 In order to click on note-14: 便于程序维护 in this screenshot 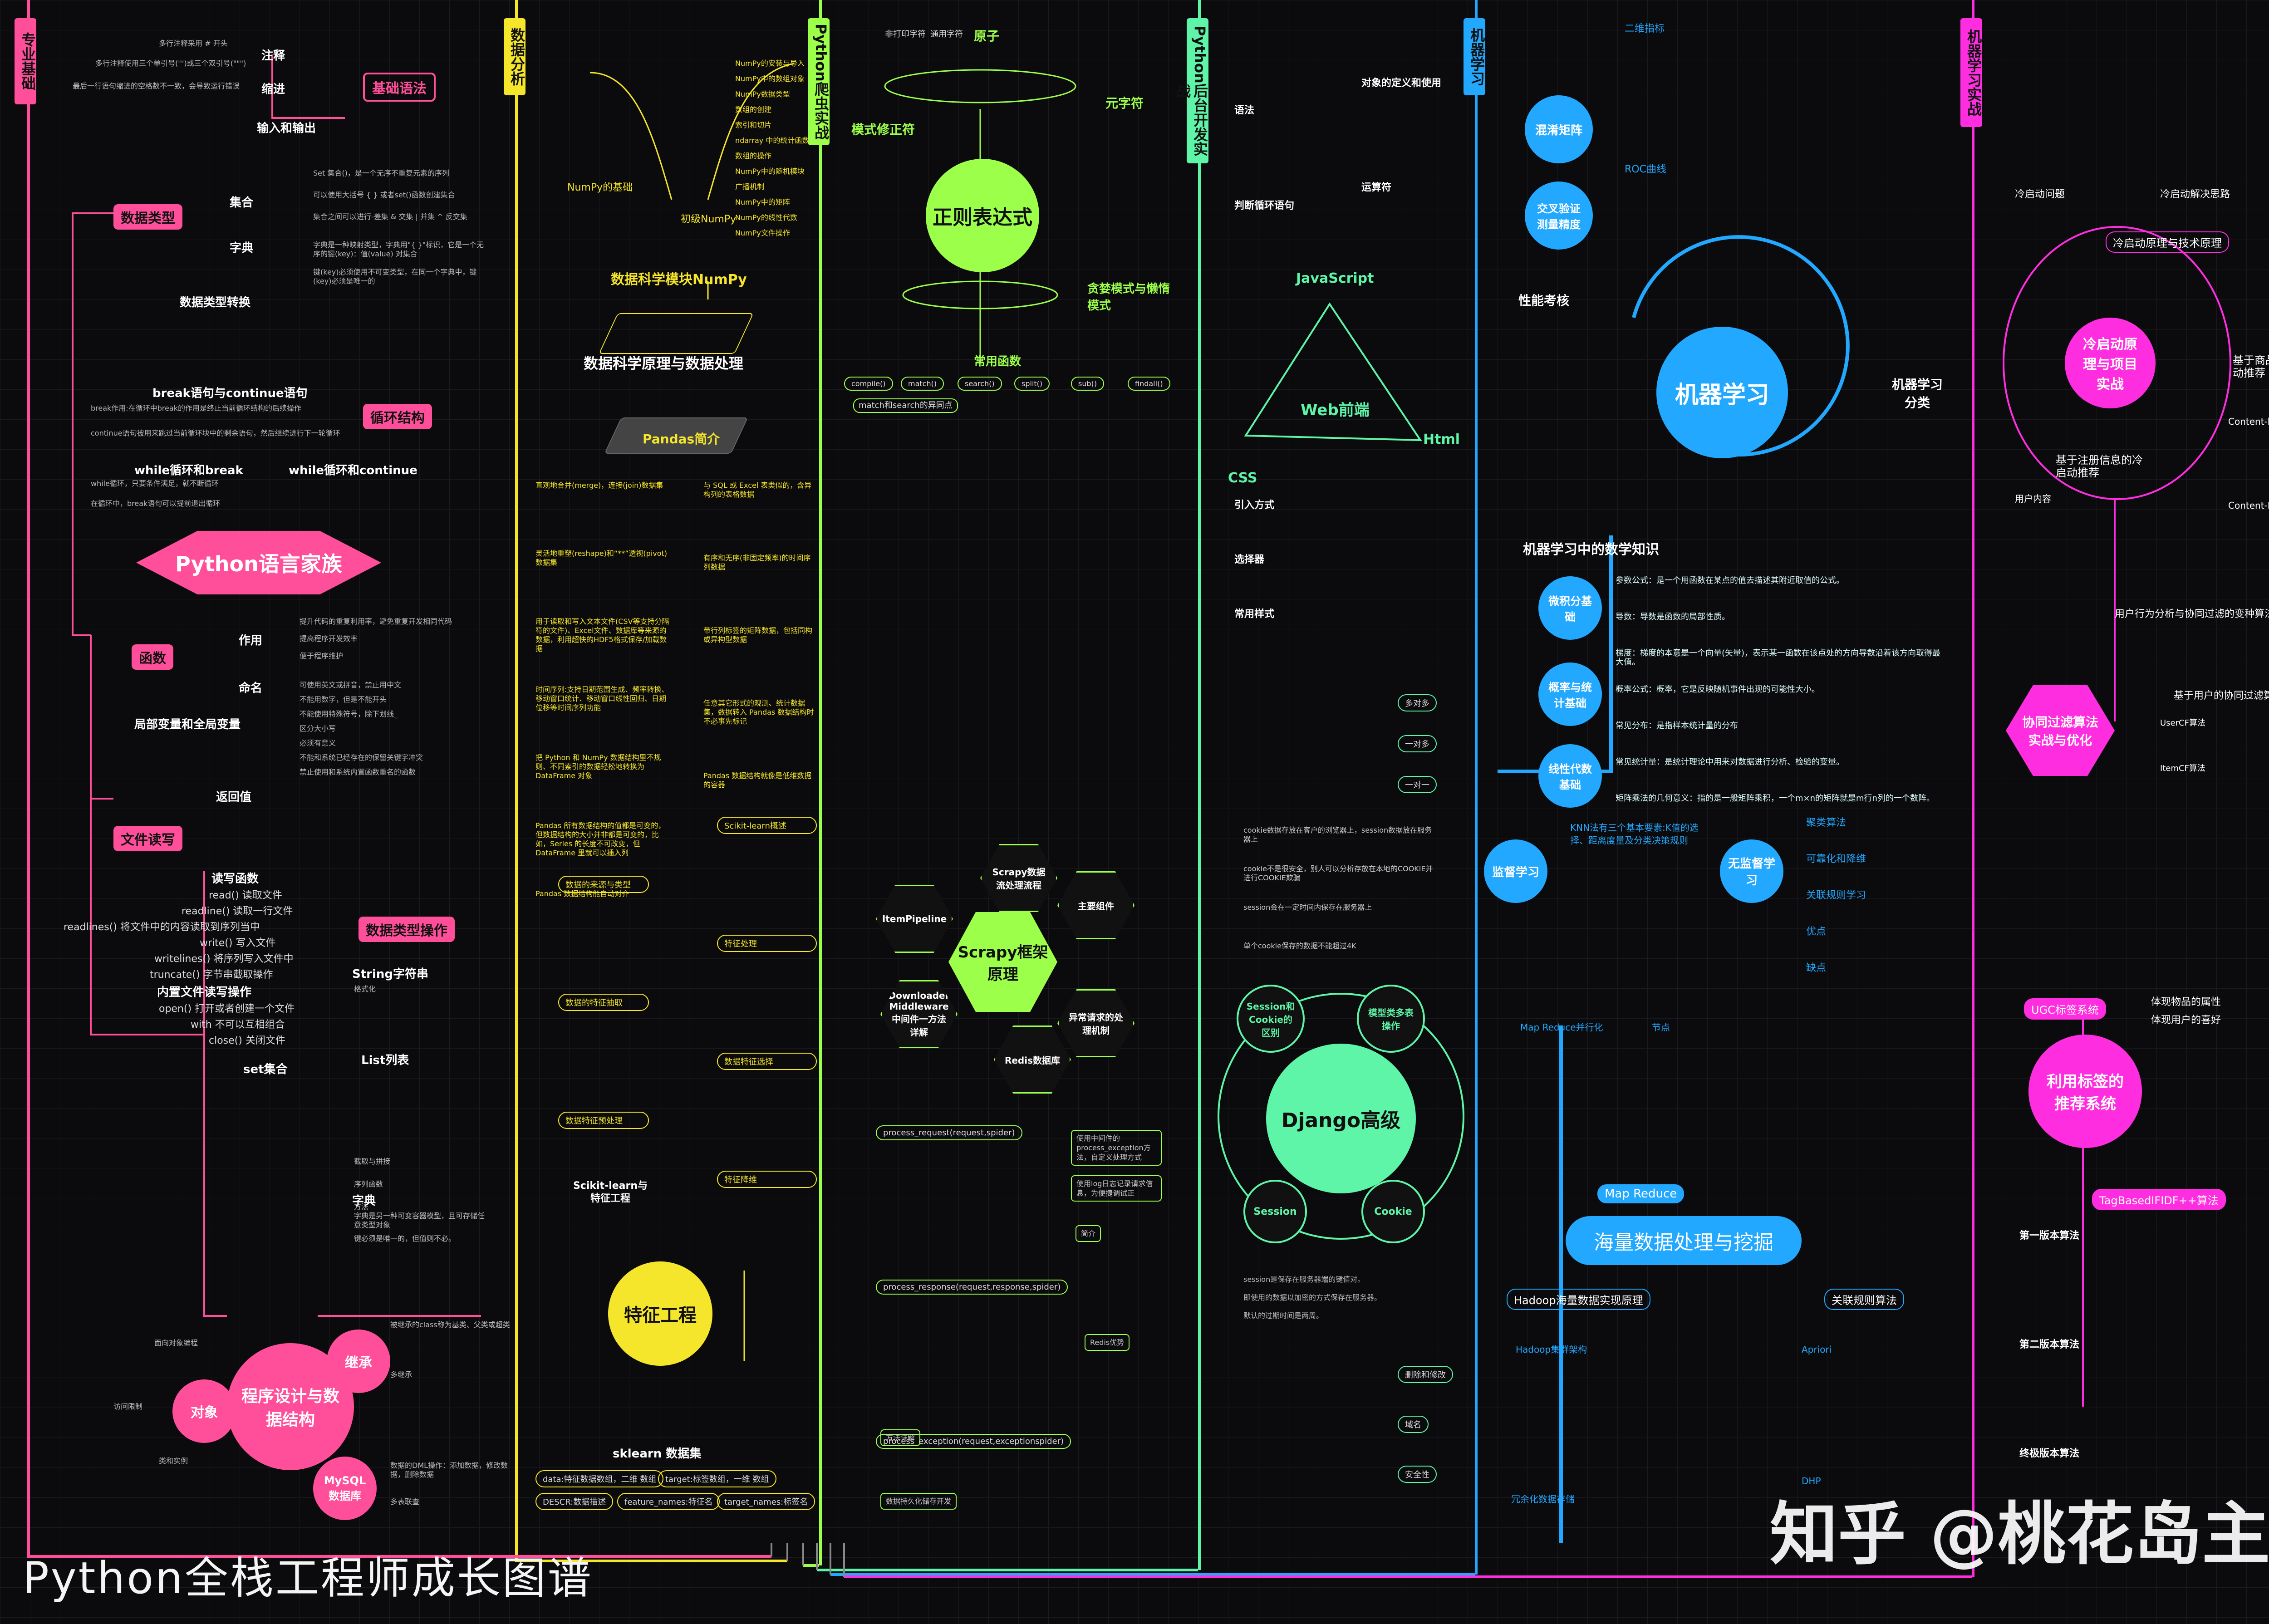, I will do `click(322, 656)`.